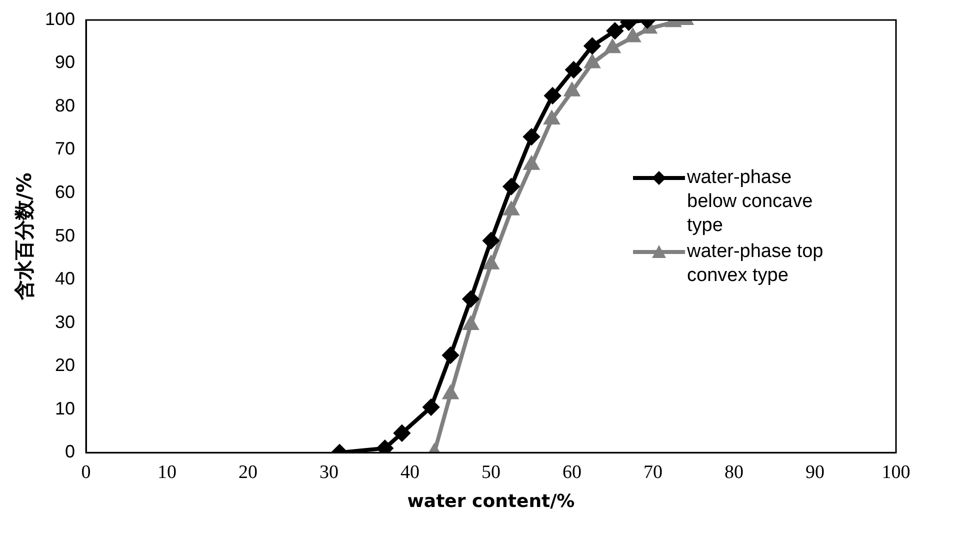 The image size is (956, 547). I want to click on legend-label: water-phase top convex type, so click(755, 264).